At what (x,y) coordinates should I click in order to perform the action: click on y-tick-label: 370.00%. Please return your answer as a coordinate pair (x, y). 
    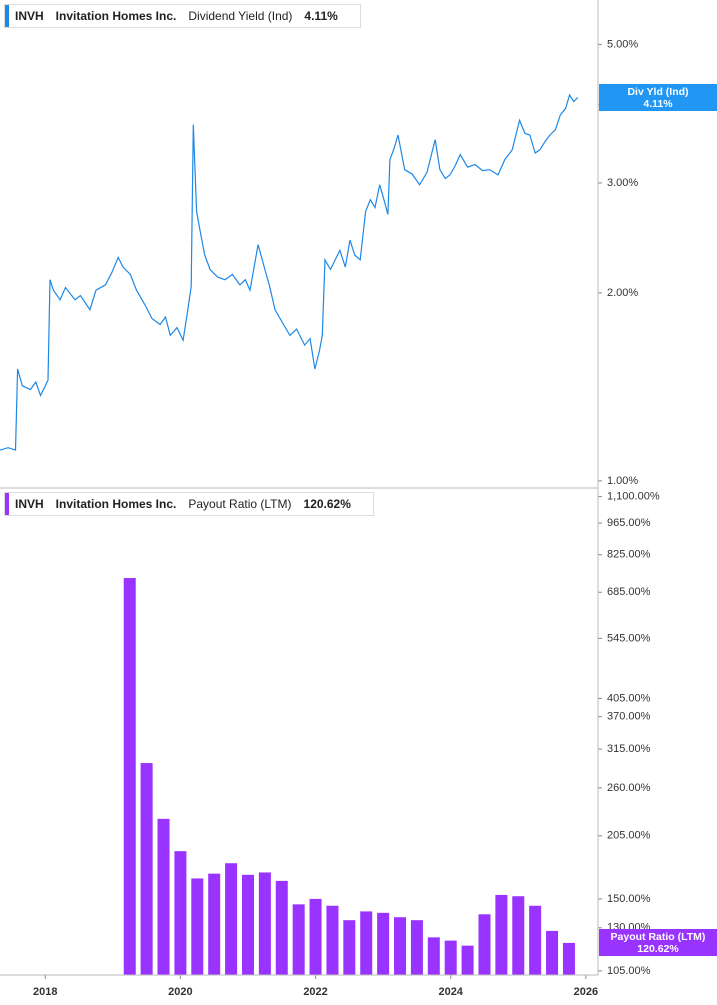
    Looking at the image, I should click on (629, 717).